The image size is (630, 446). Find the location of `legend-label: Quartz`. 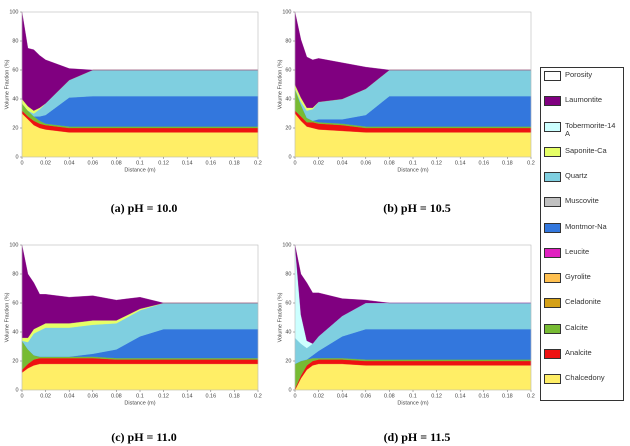

legend-label: Quartz is located at coordinates (576, 175).